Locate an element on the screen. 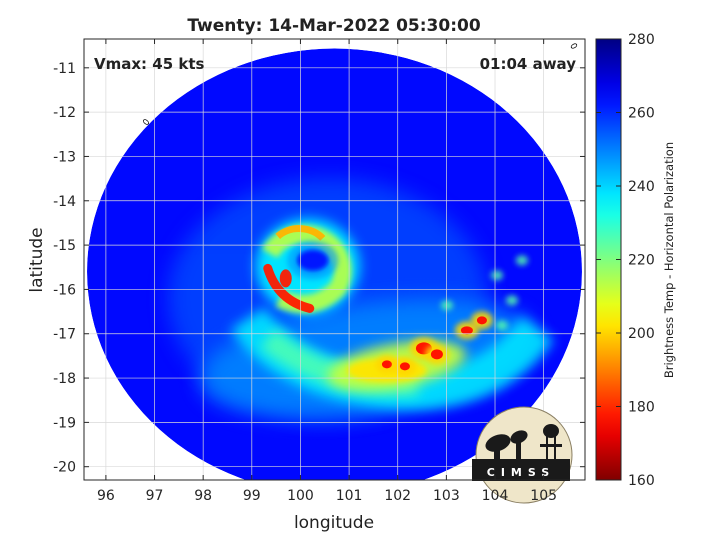 This screenshot has width=720, height=540. y-tick-label: -11 is located at coordinates (64, 69).